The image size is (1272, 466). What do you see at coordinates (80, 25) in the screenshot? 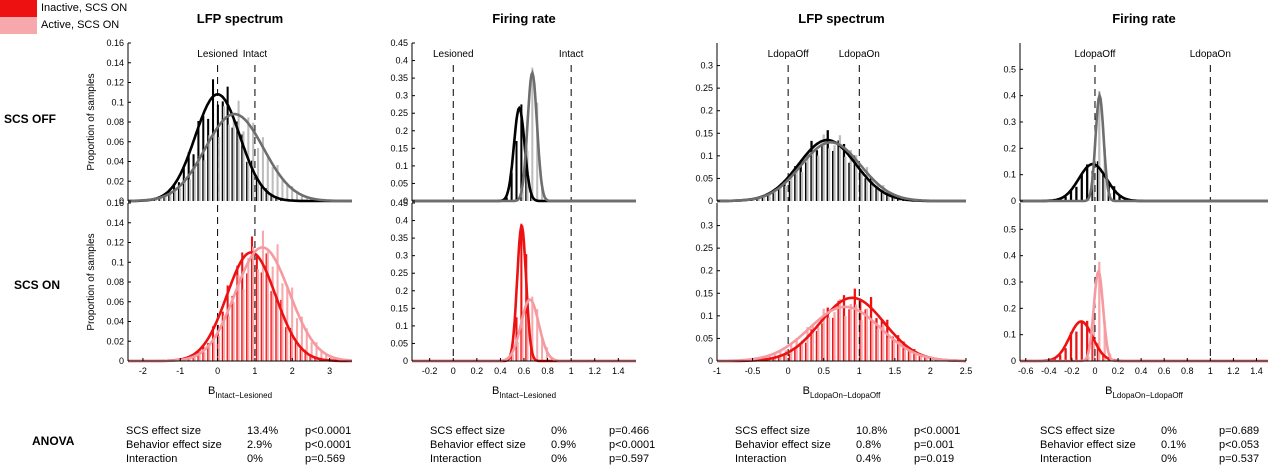
I see `legend-label-active: Active, SCS ON` at bounding box center [80, 25].